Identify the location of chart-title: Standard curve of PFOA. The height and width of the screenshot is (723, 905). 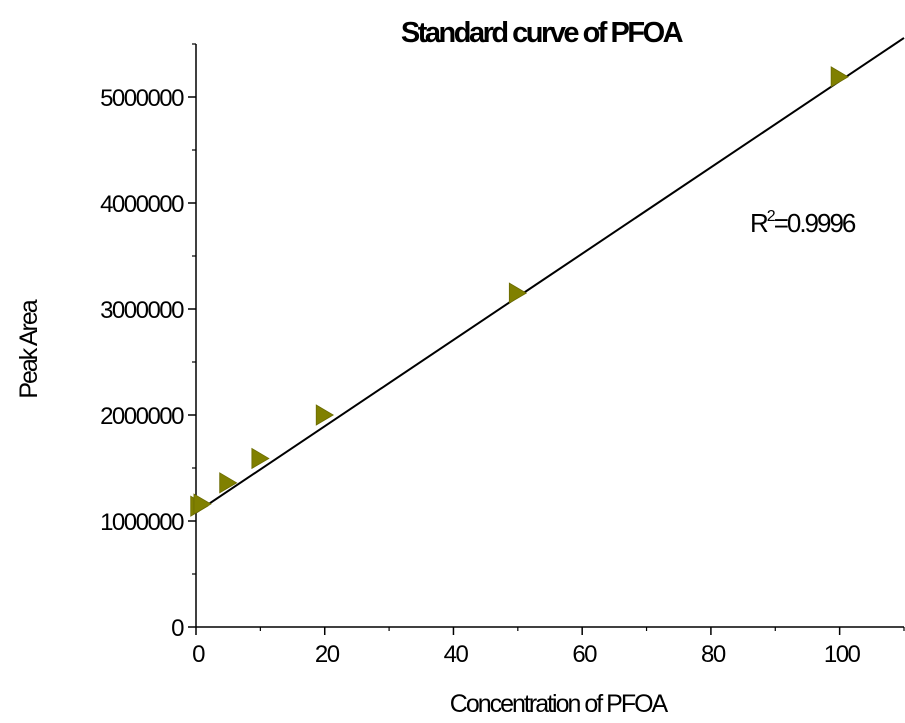
(542, 33).